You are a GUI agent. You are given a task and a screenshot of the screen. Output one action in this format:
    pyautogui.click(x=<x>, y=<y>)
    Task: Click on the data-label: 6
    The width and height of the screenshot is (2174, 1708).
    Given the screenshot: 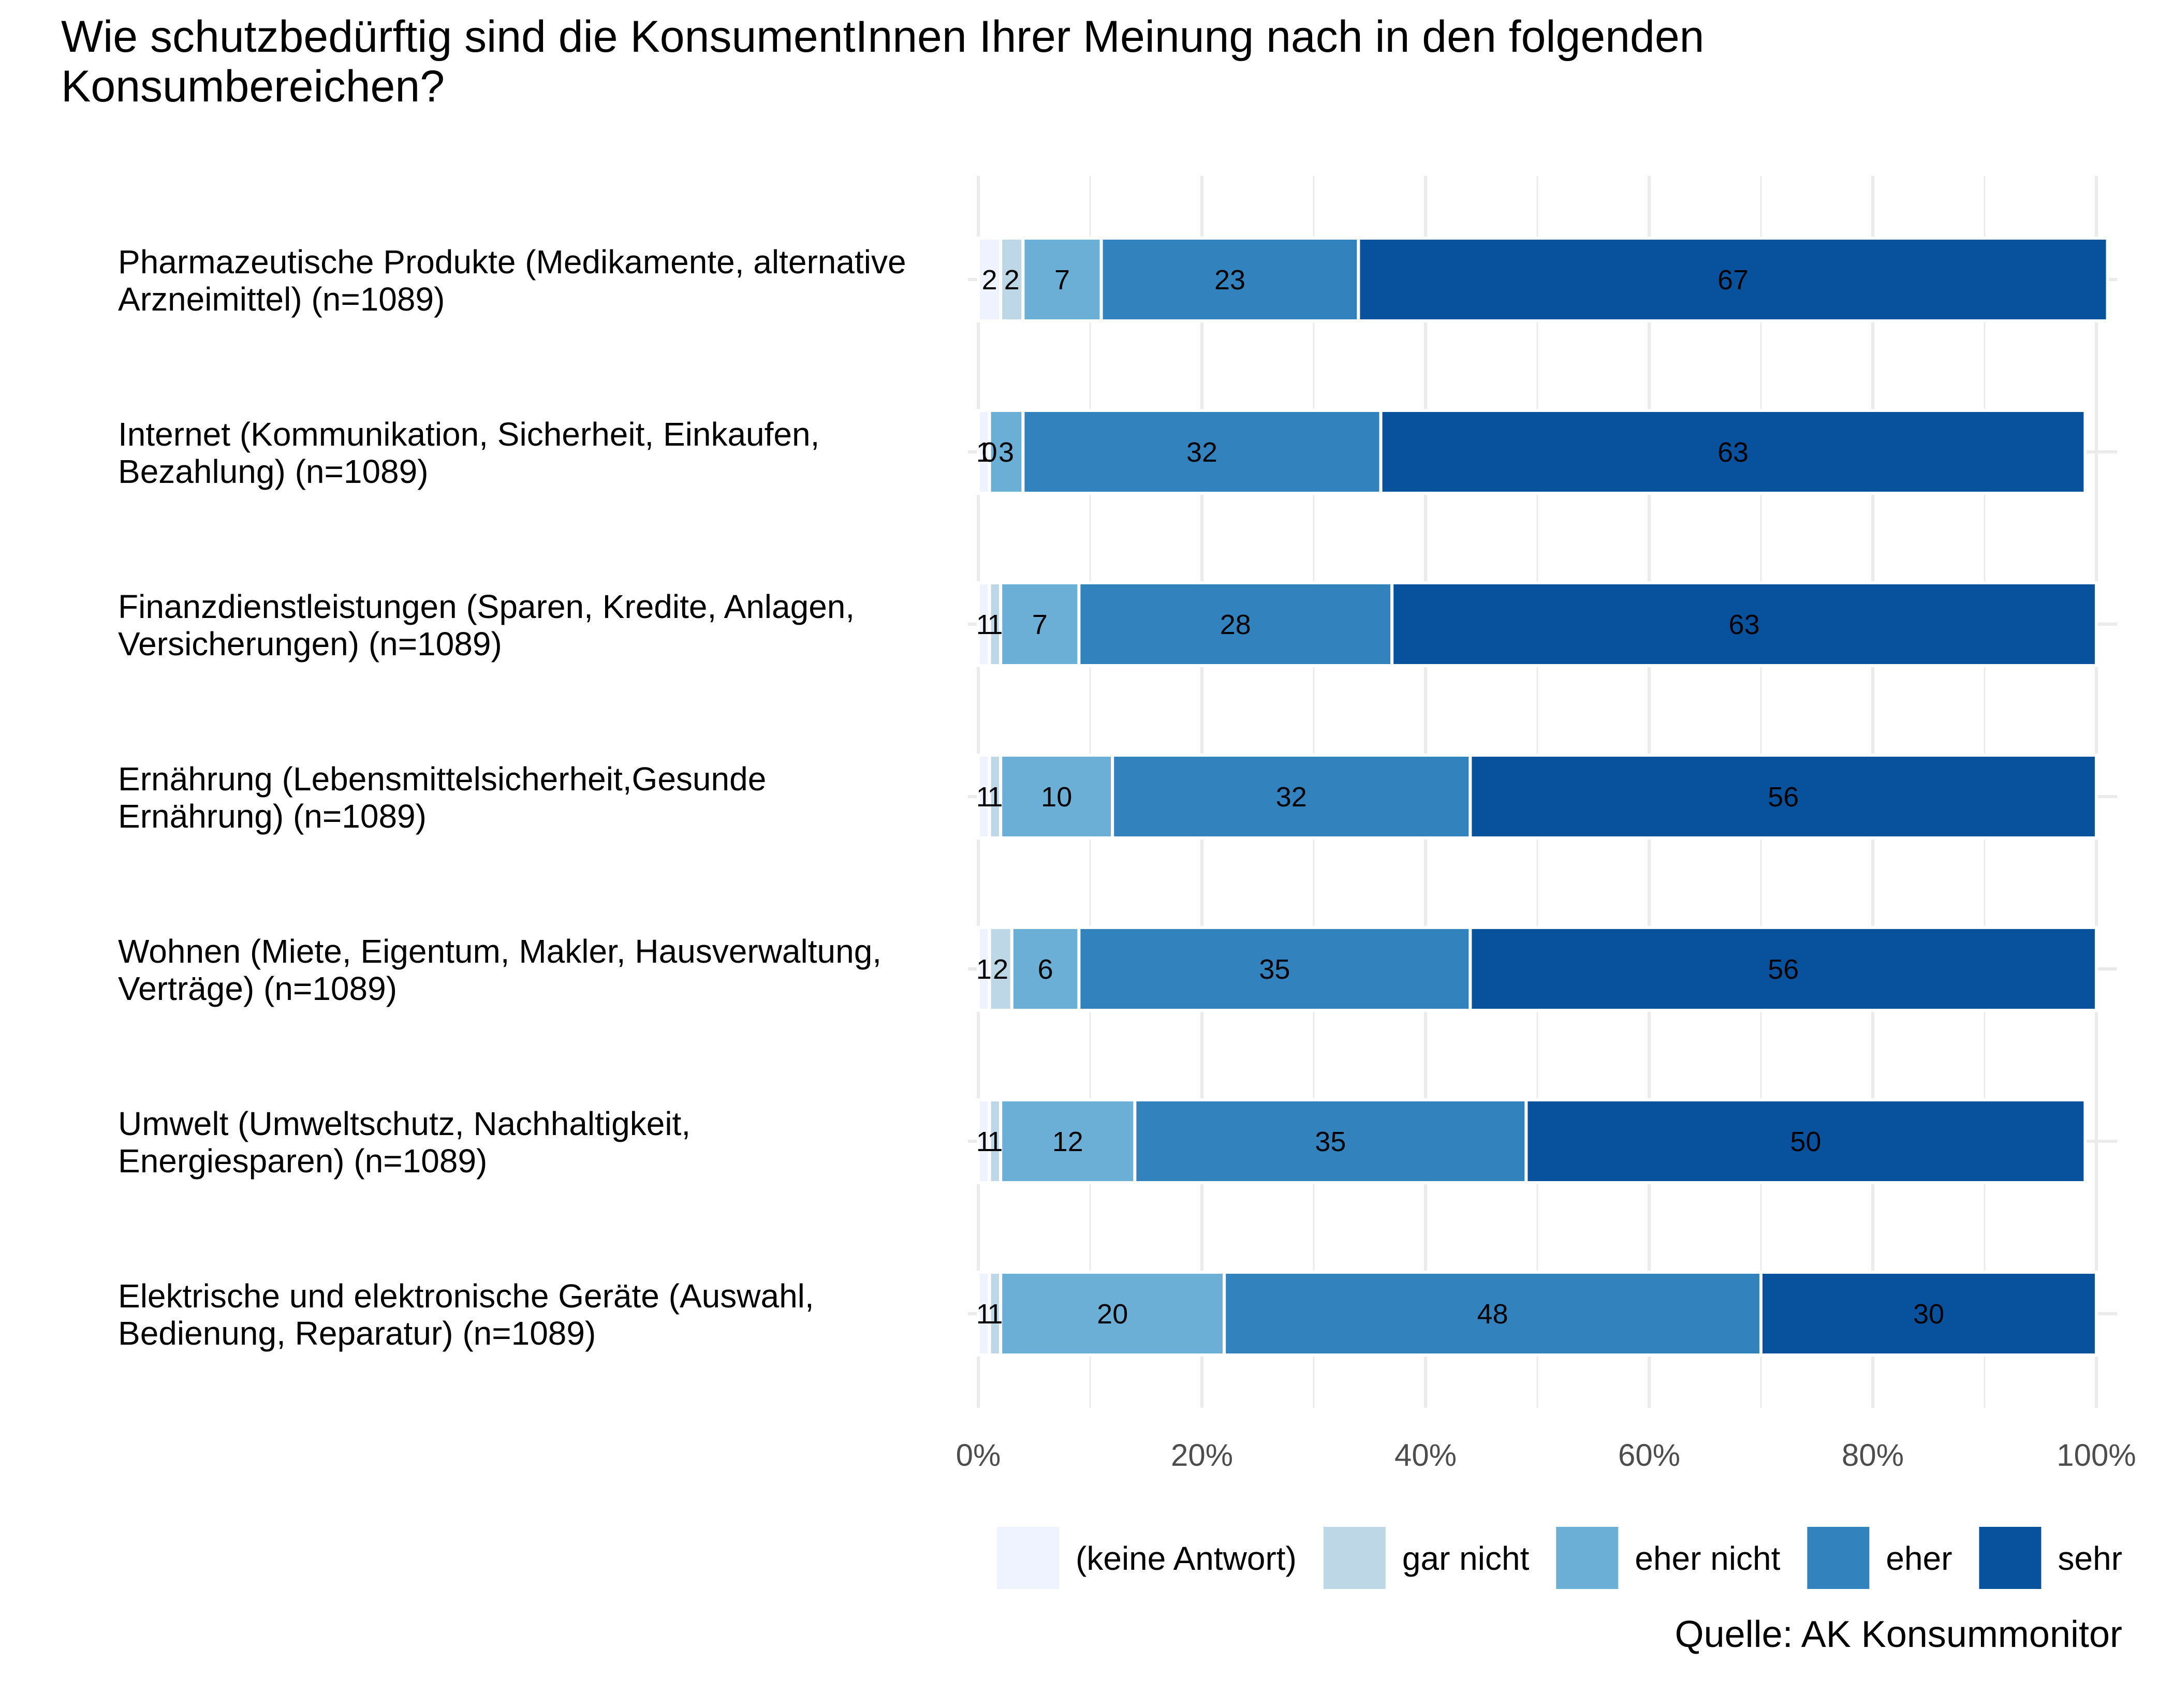 What is the action you would take?
    pyautogui.click(x=1045, y=969)
    